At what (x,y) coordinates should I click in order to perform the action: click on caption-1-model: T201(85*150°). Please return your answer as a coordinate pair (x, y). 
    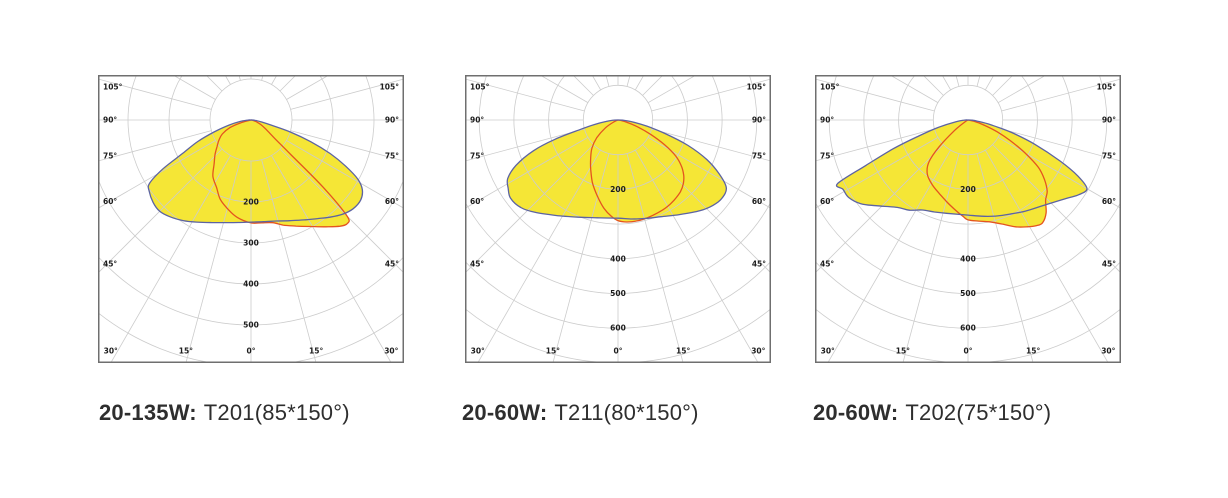
    Looking at the image, I should click on (276, 412).